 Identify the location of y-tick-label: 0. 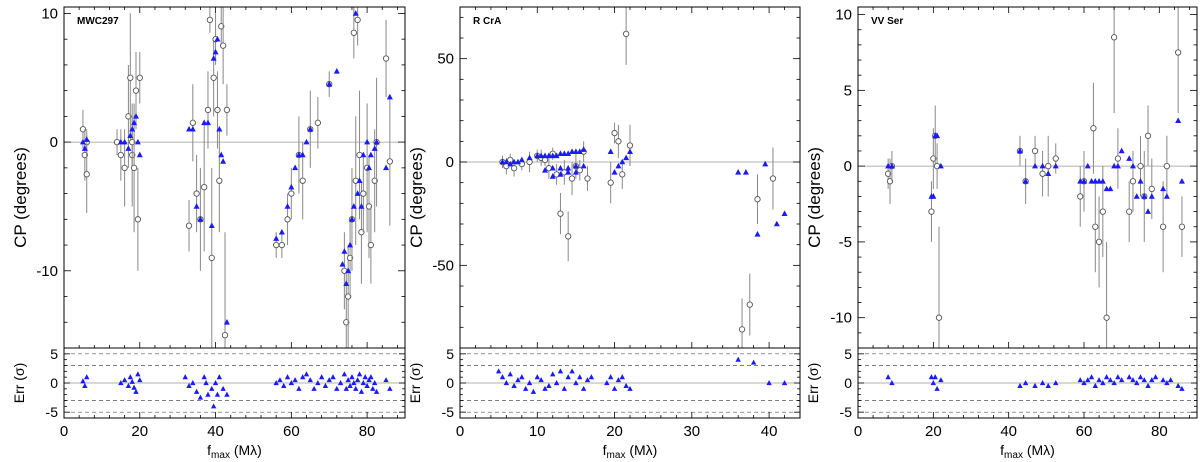
(54, 142).